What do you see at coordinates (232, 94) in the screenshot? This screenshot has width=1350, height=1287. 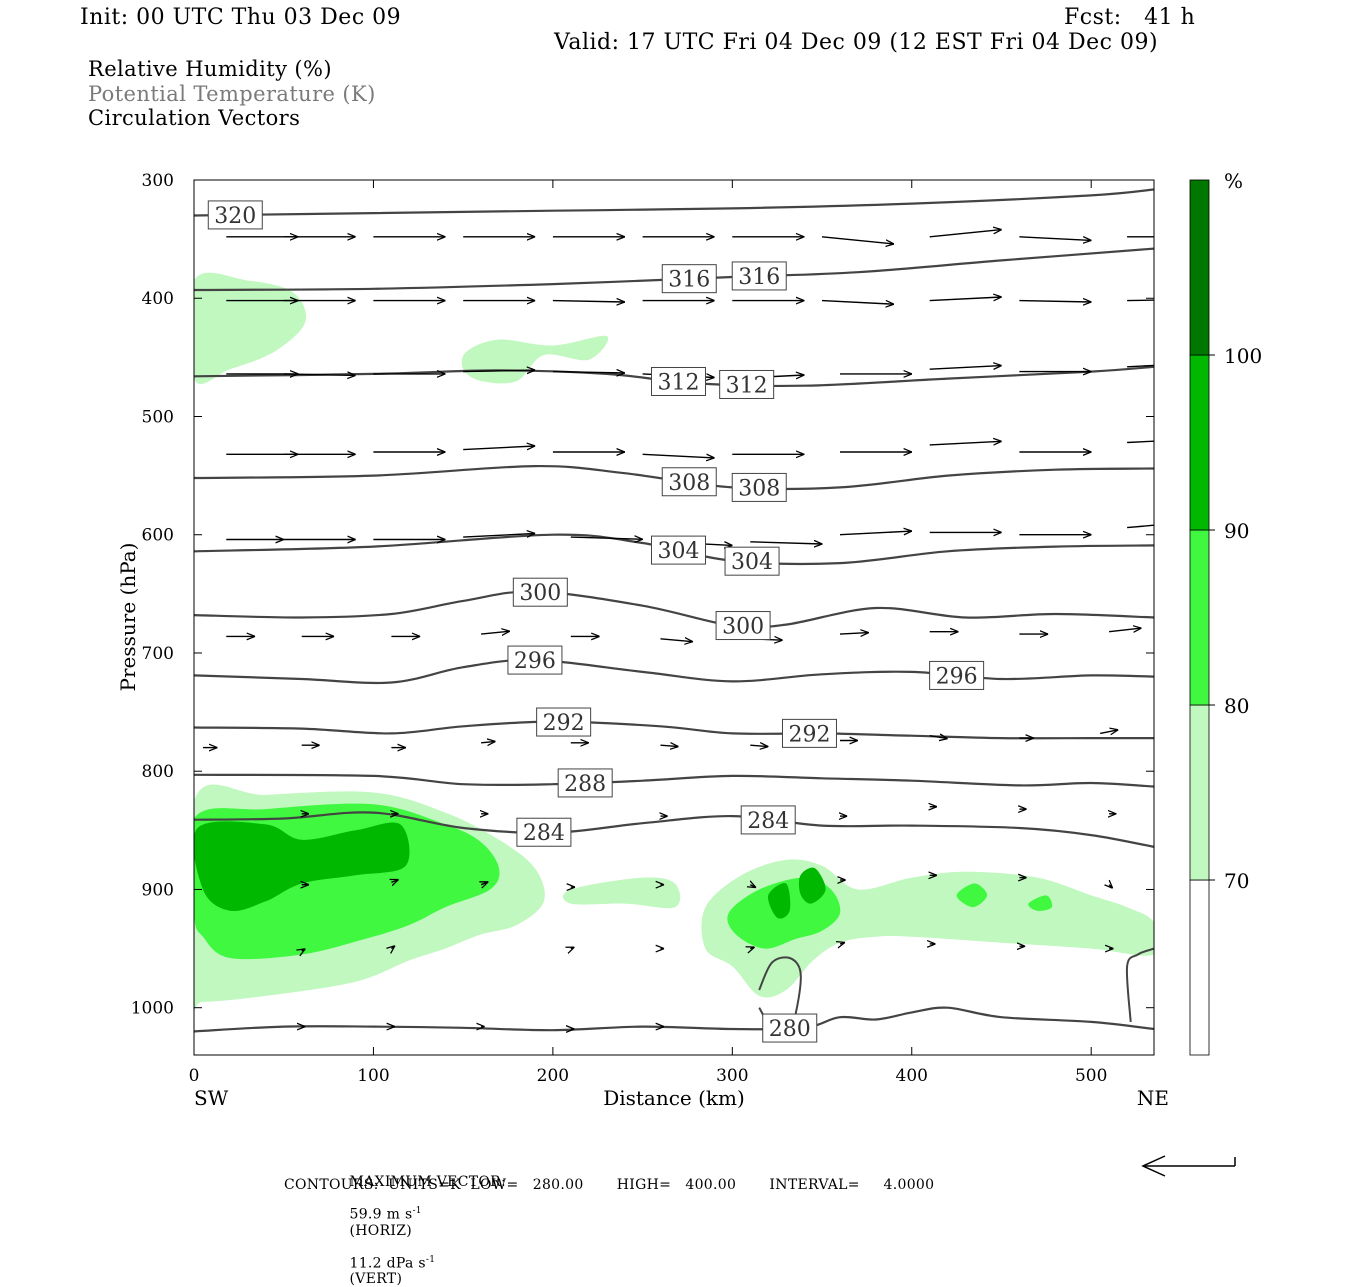 I see `legend-potential-temperature: Potential Temperature (K)` at bounding box center [232, 94].